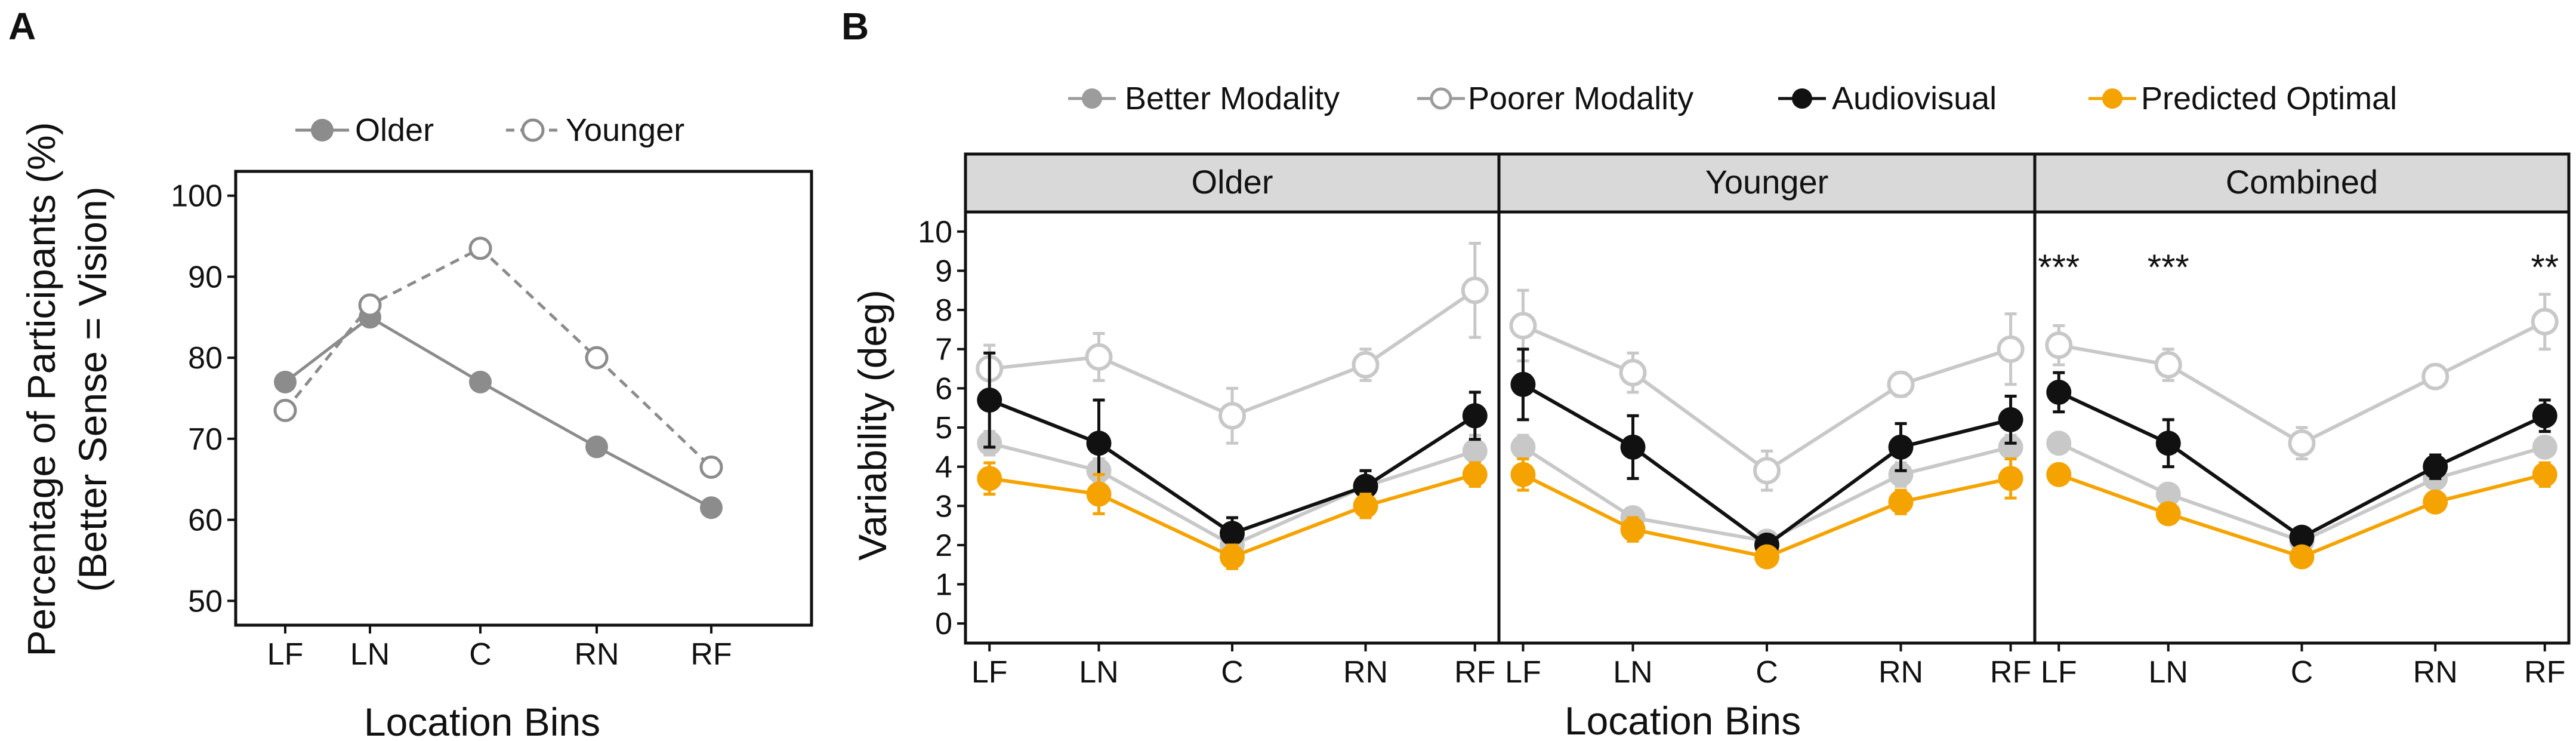 Image resolution: width=2576 pixels, height=741 pixels. Describe the element at coordinates (2059, 267) in the screenshot. I see `facet-combined-significance-LF: ***` at that location.